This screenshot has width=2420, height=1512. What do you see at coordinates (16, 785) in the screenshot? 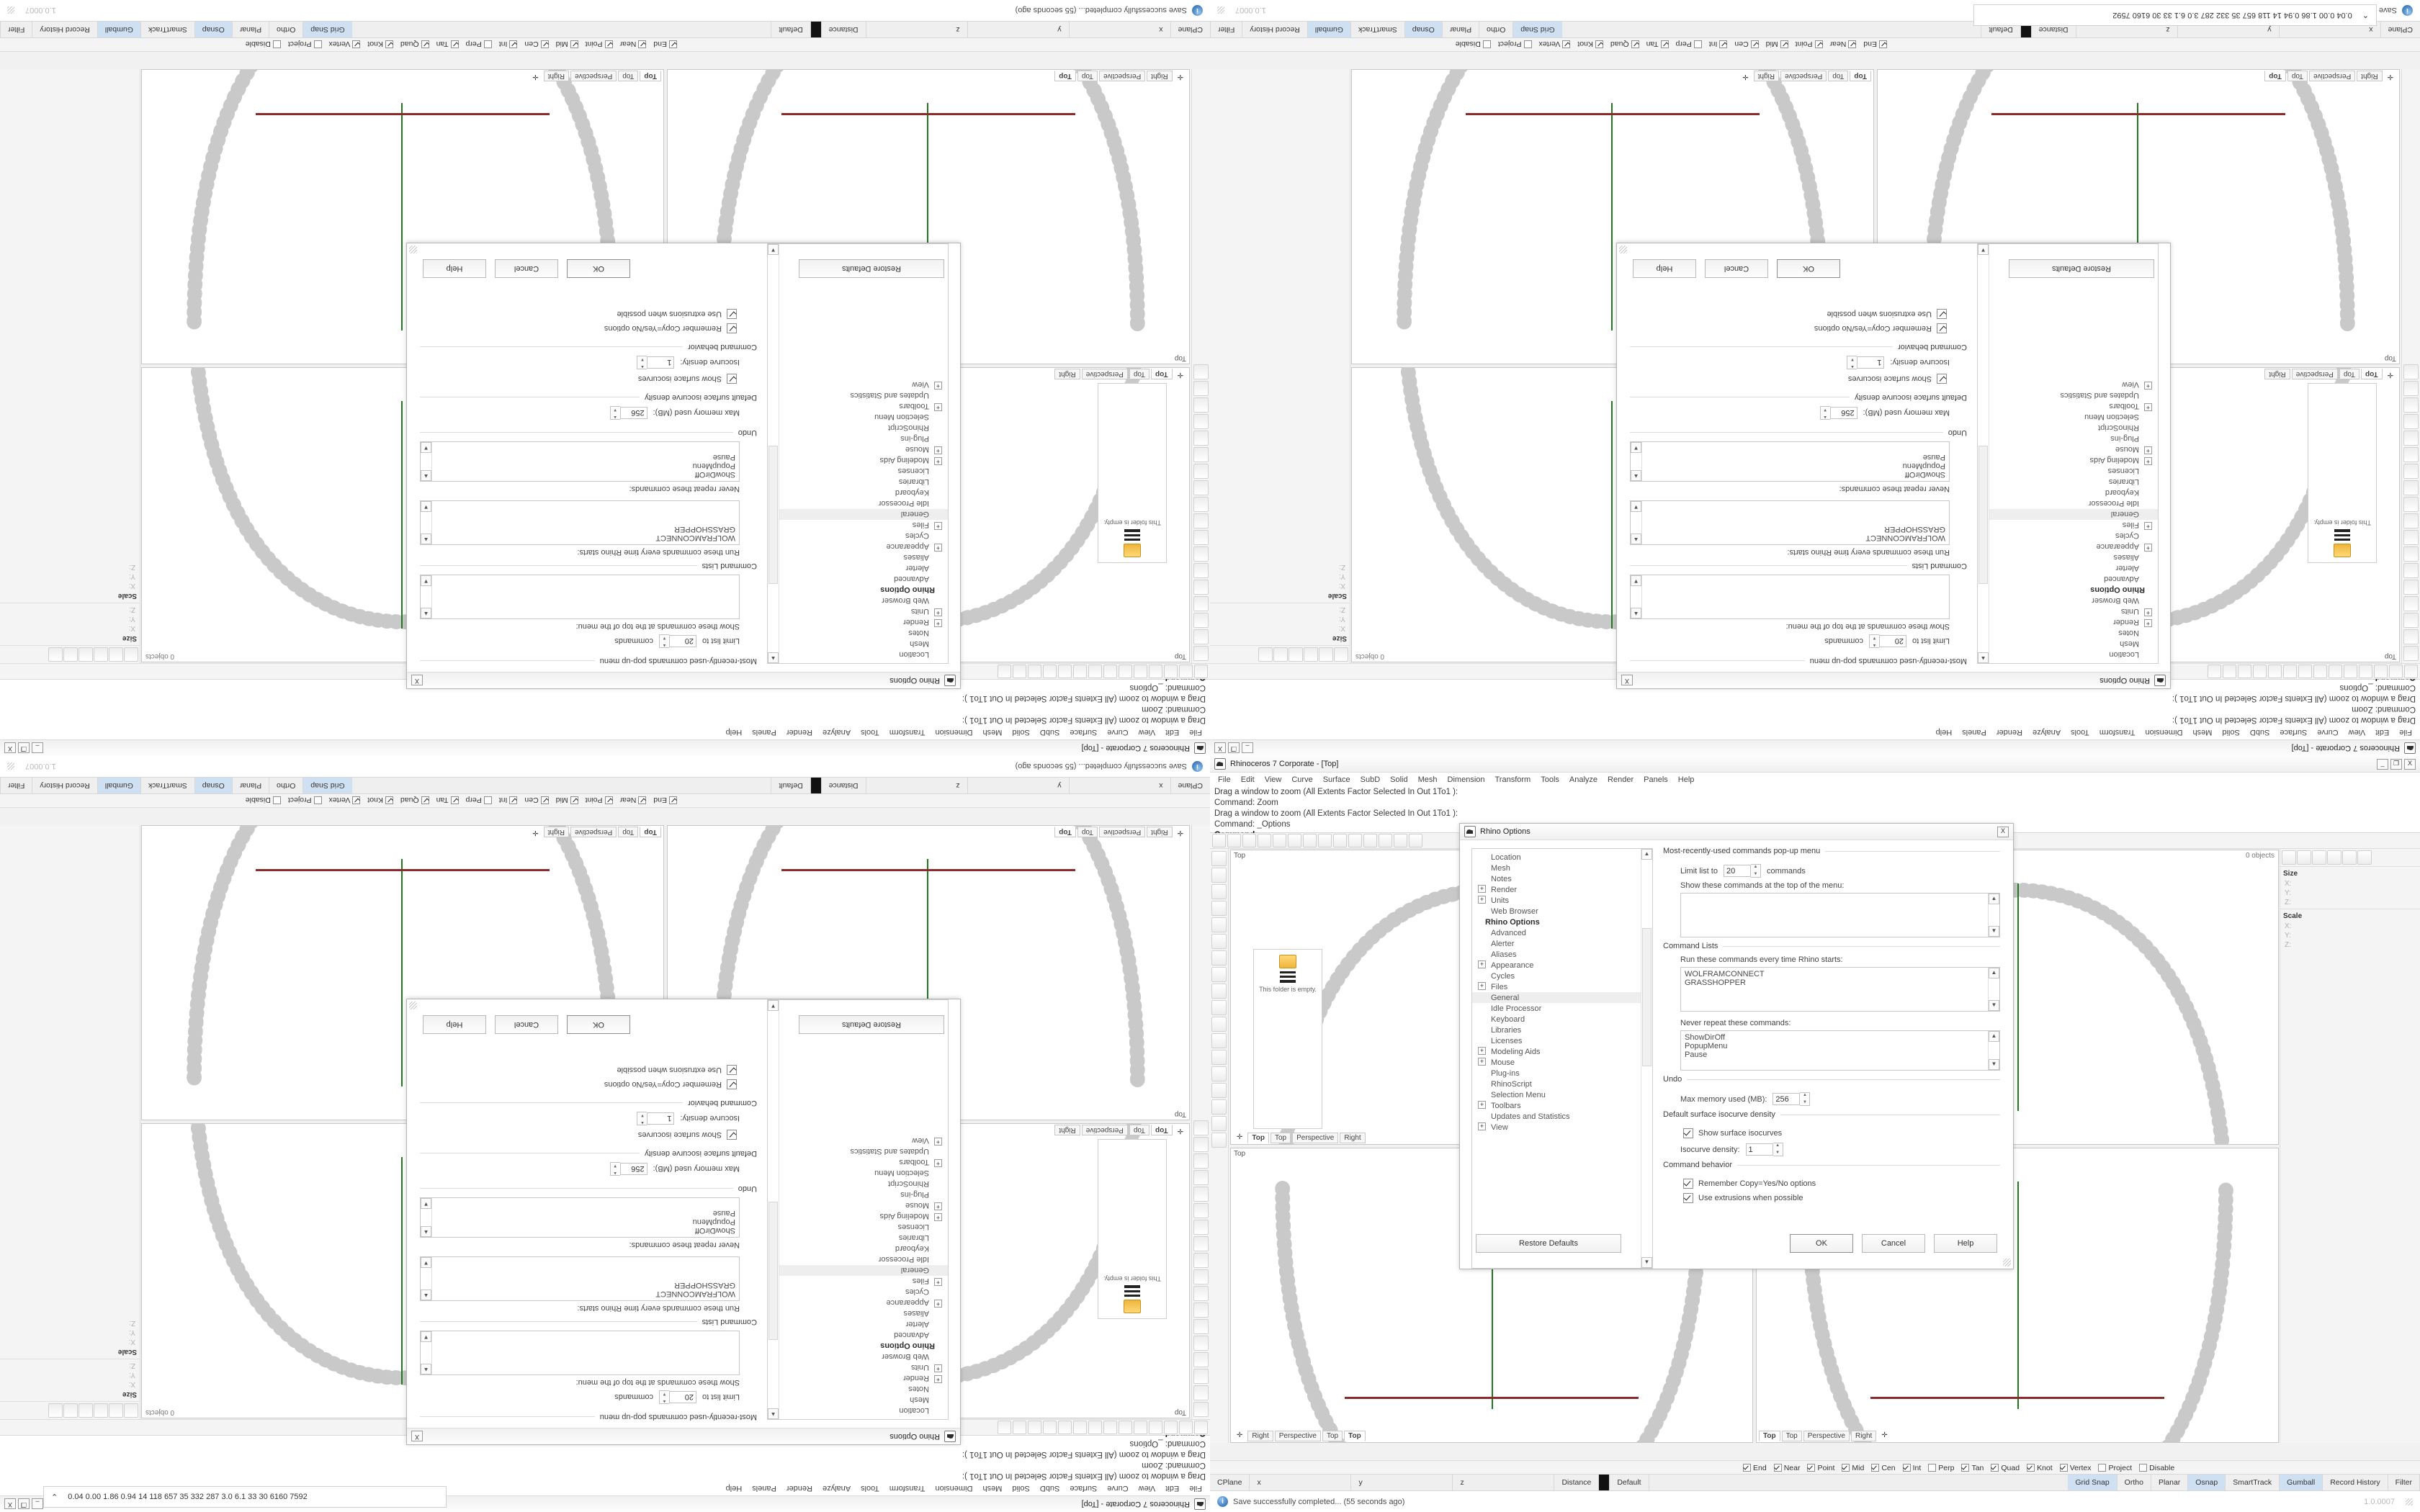
I see `toggle-filter: Filter` at bounding box center [16, 785].